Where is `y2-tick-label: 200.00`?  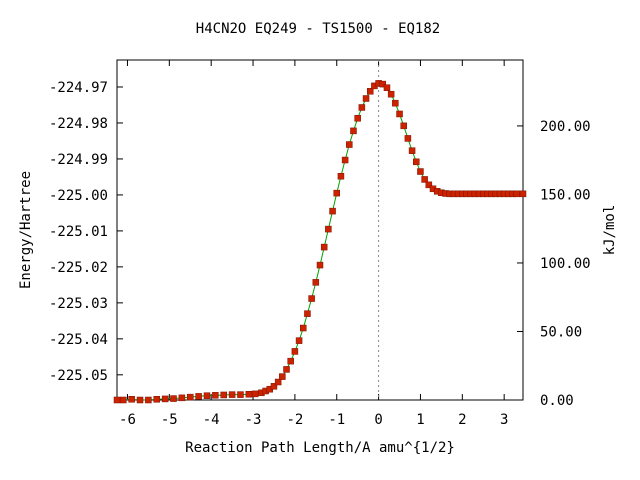 y2-tick-label: 200.00 is located at coordinates (565, 127).